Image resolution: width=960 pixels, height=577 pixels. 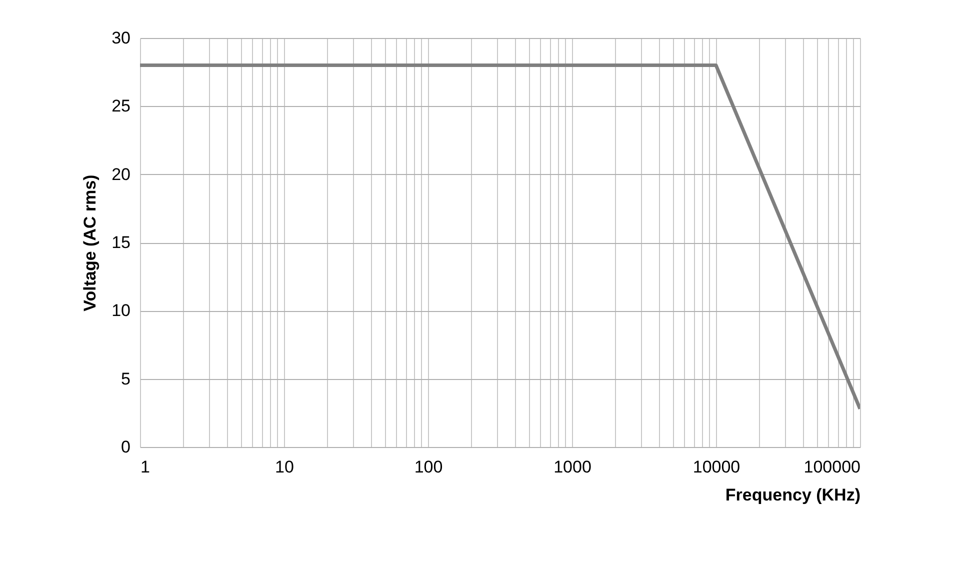 What do you see at coordinates (90, 243) in the screenshot?
I see `y-axis-title: Voltage (AC rms)` at bounding box center [90, 243].